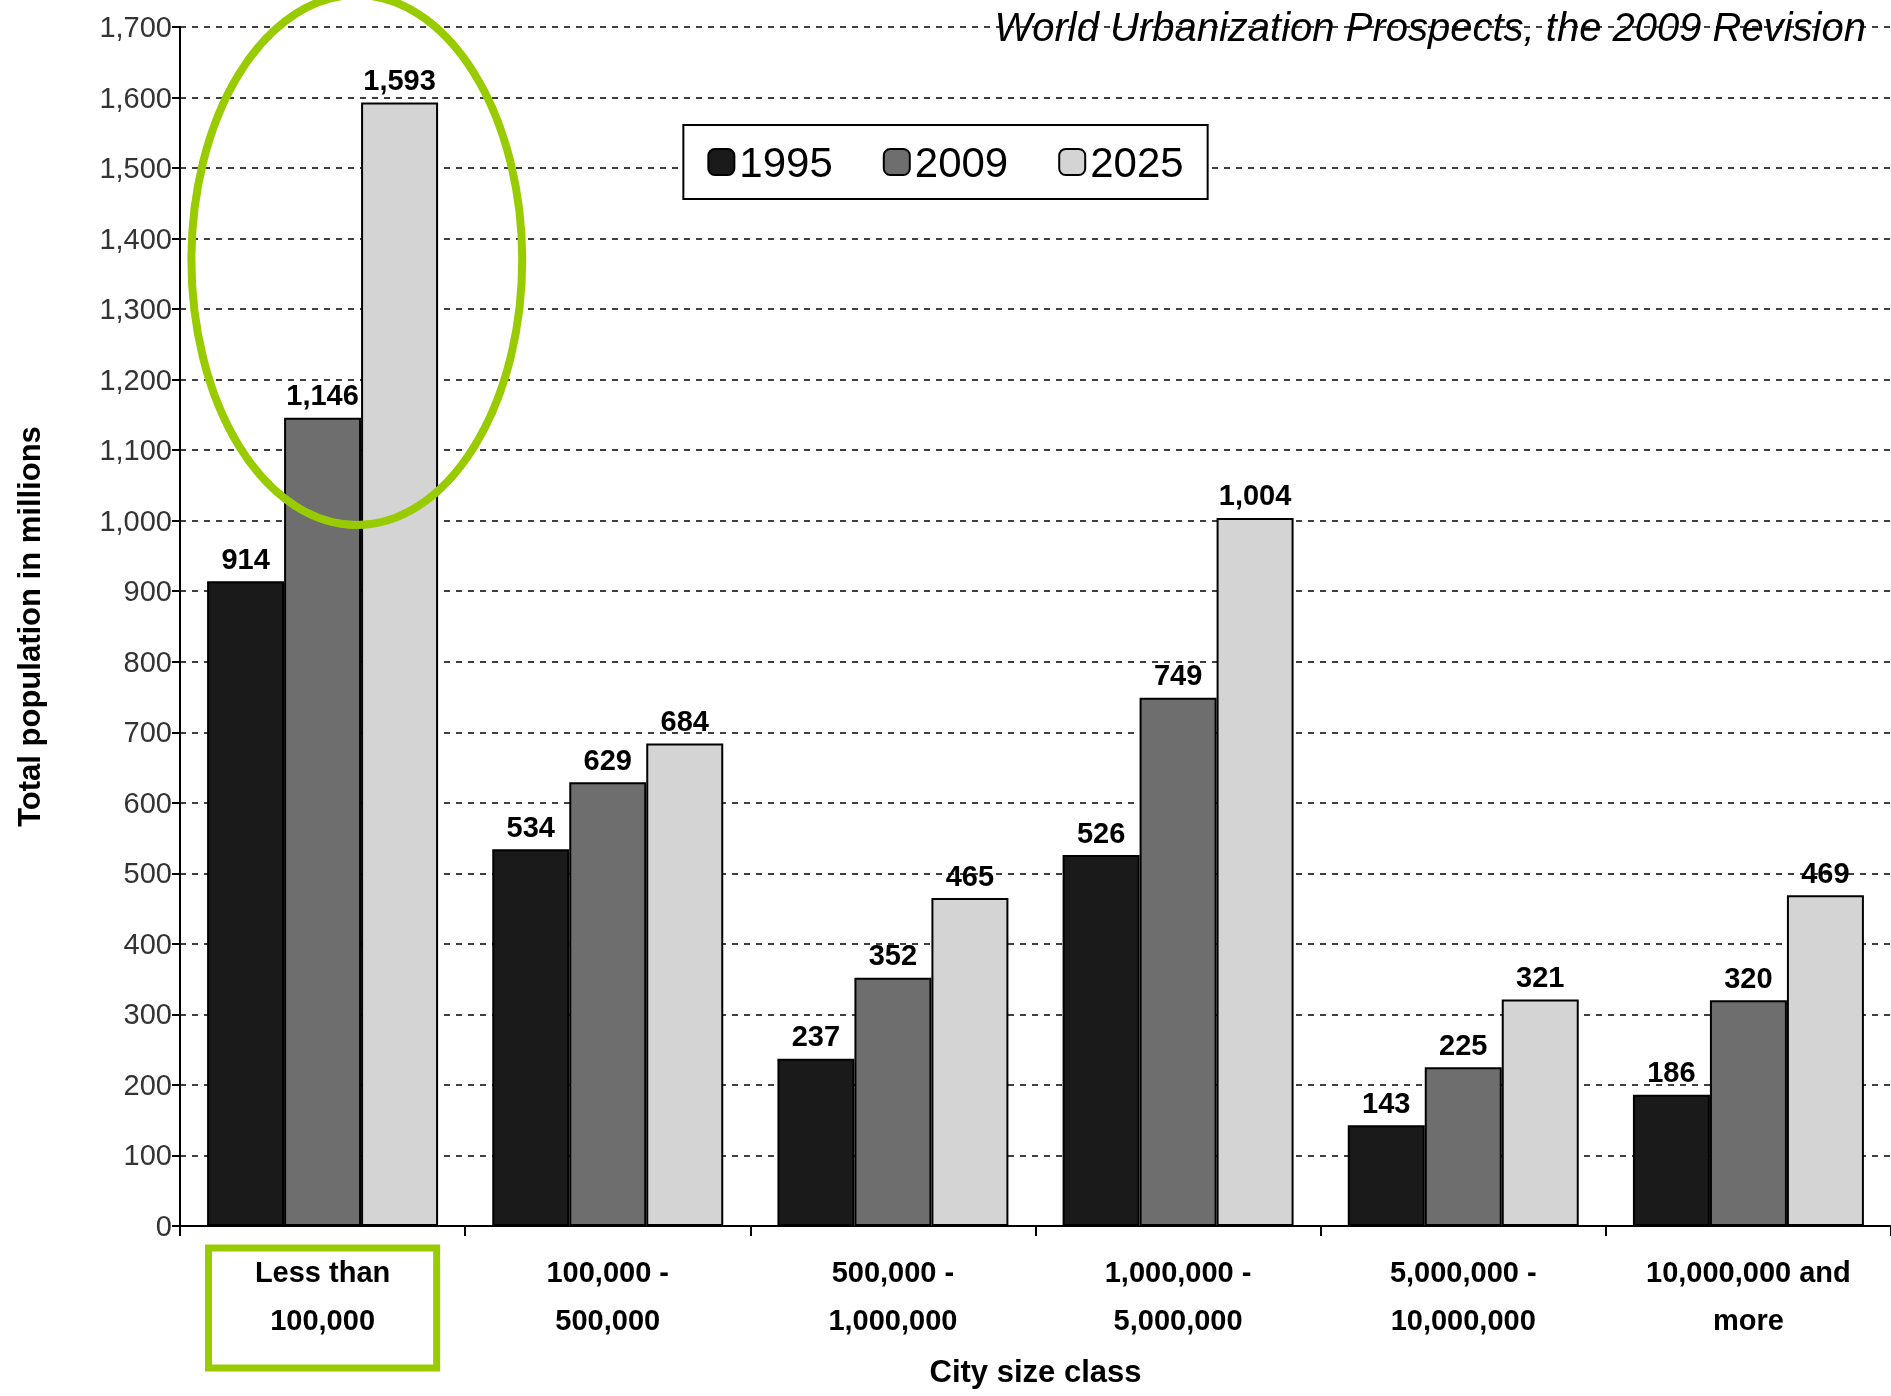  What do you see at coordinates (893, 955) in the screenshot?
I see `data-label: 352` at bounding box center [893, 955].